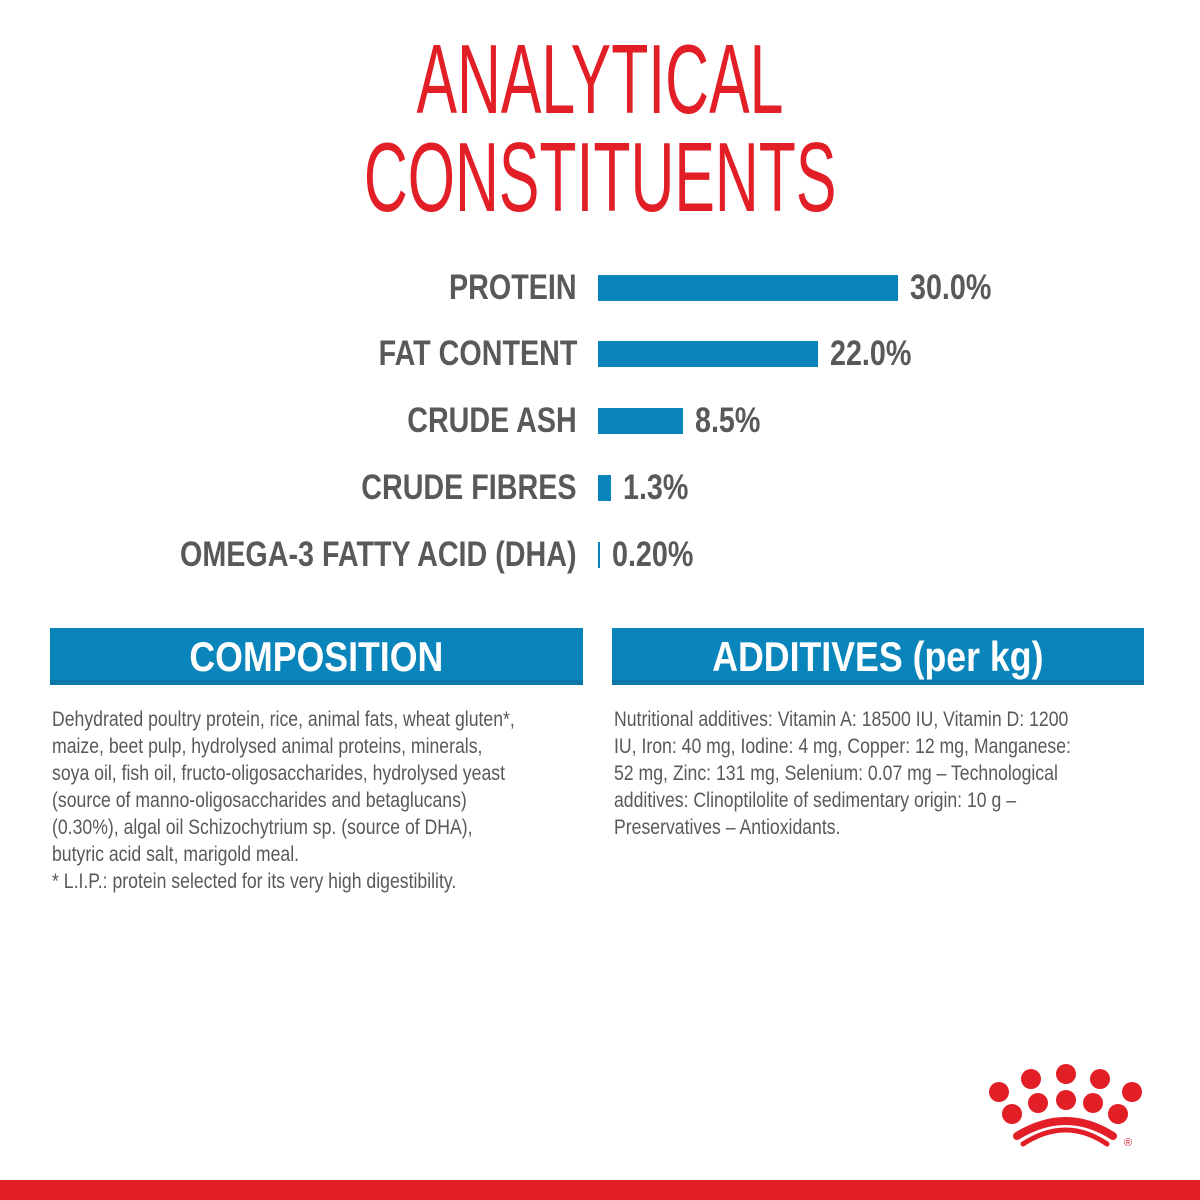 The image size is (1200, 1200). What do you see at coordinates (878, 656) in the screenshot?
I see `additives-header: ADDITIVES (per kg)` at bounding box center [878, 656].